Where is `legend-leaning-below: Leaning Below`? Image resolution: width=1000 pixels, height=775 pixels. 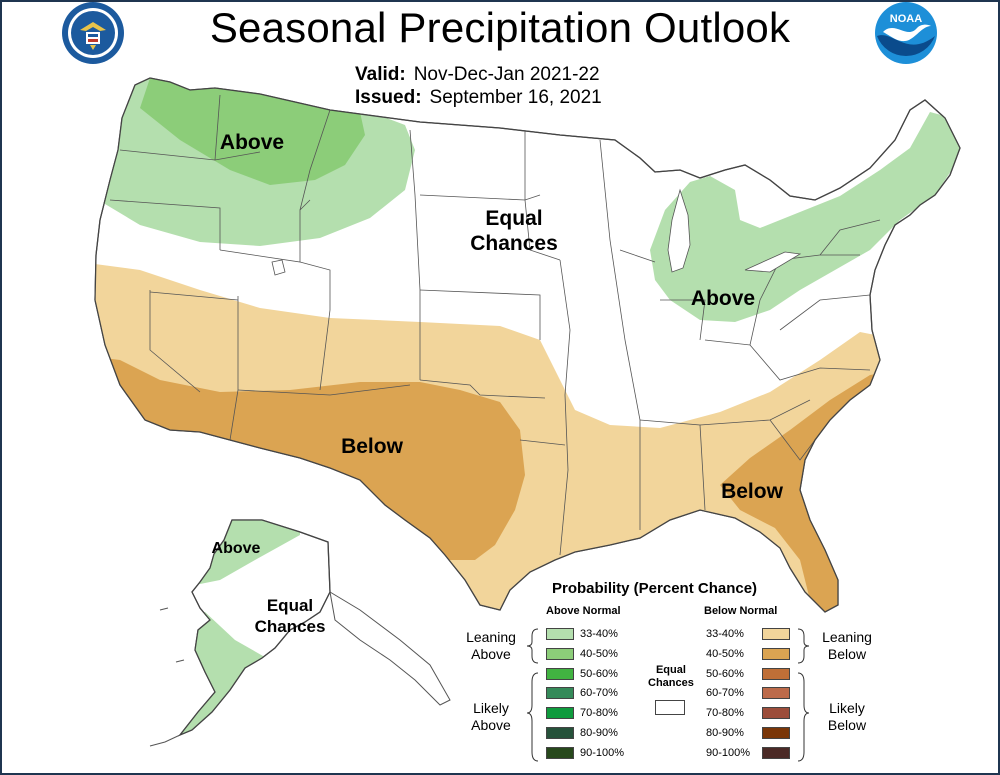 legend-leaning-below: Leaning Below is located at coordinates (847, 646).